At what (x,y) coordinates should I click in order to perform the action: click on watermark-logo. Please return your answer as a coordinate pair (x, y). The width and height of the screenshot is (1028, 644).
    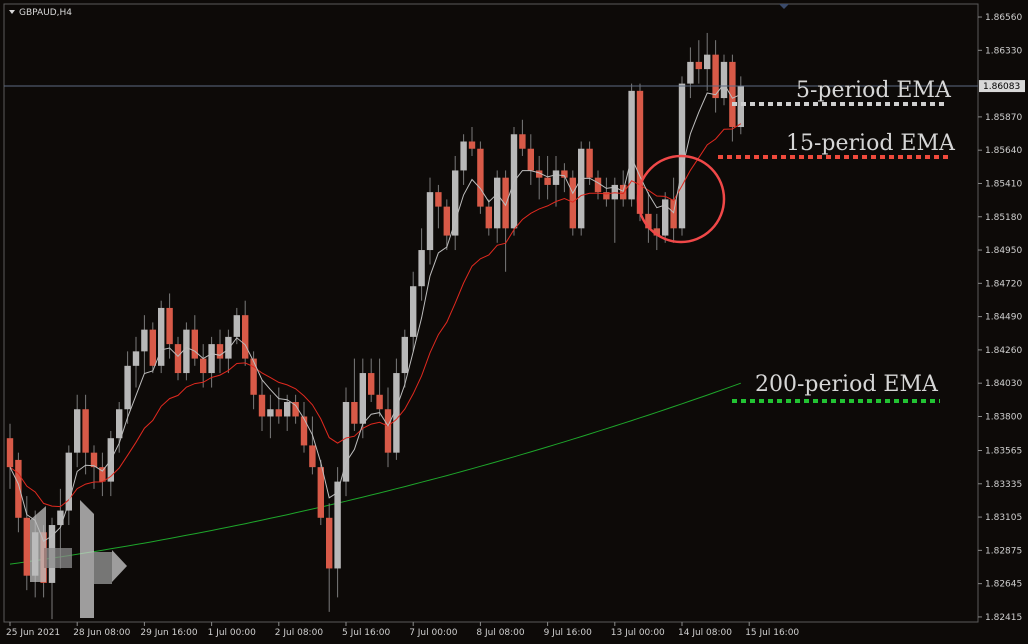
    Looking at the image, I should click on (78, 559).